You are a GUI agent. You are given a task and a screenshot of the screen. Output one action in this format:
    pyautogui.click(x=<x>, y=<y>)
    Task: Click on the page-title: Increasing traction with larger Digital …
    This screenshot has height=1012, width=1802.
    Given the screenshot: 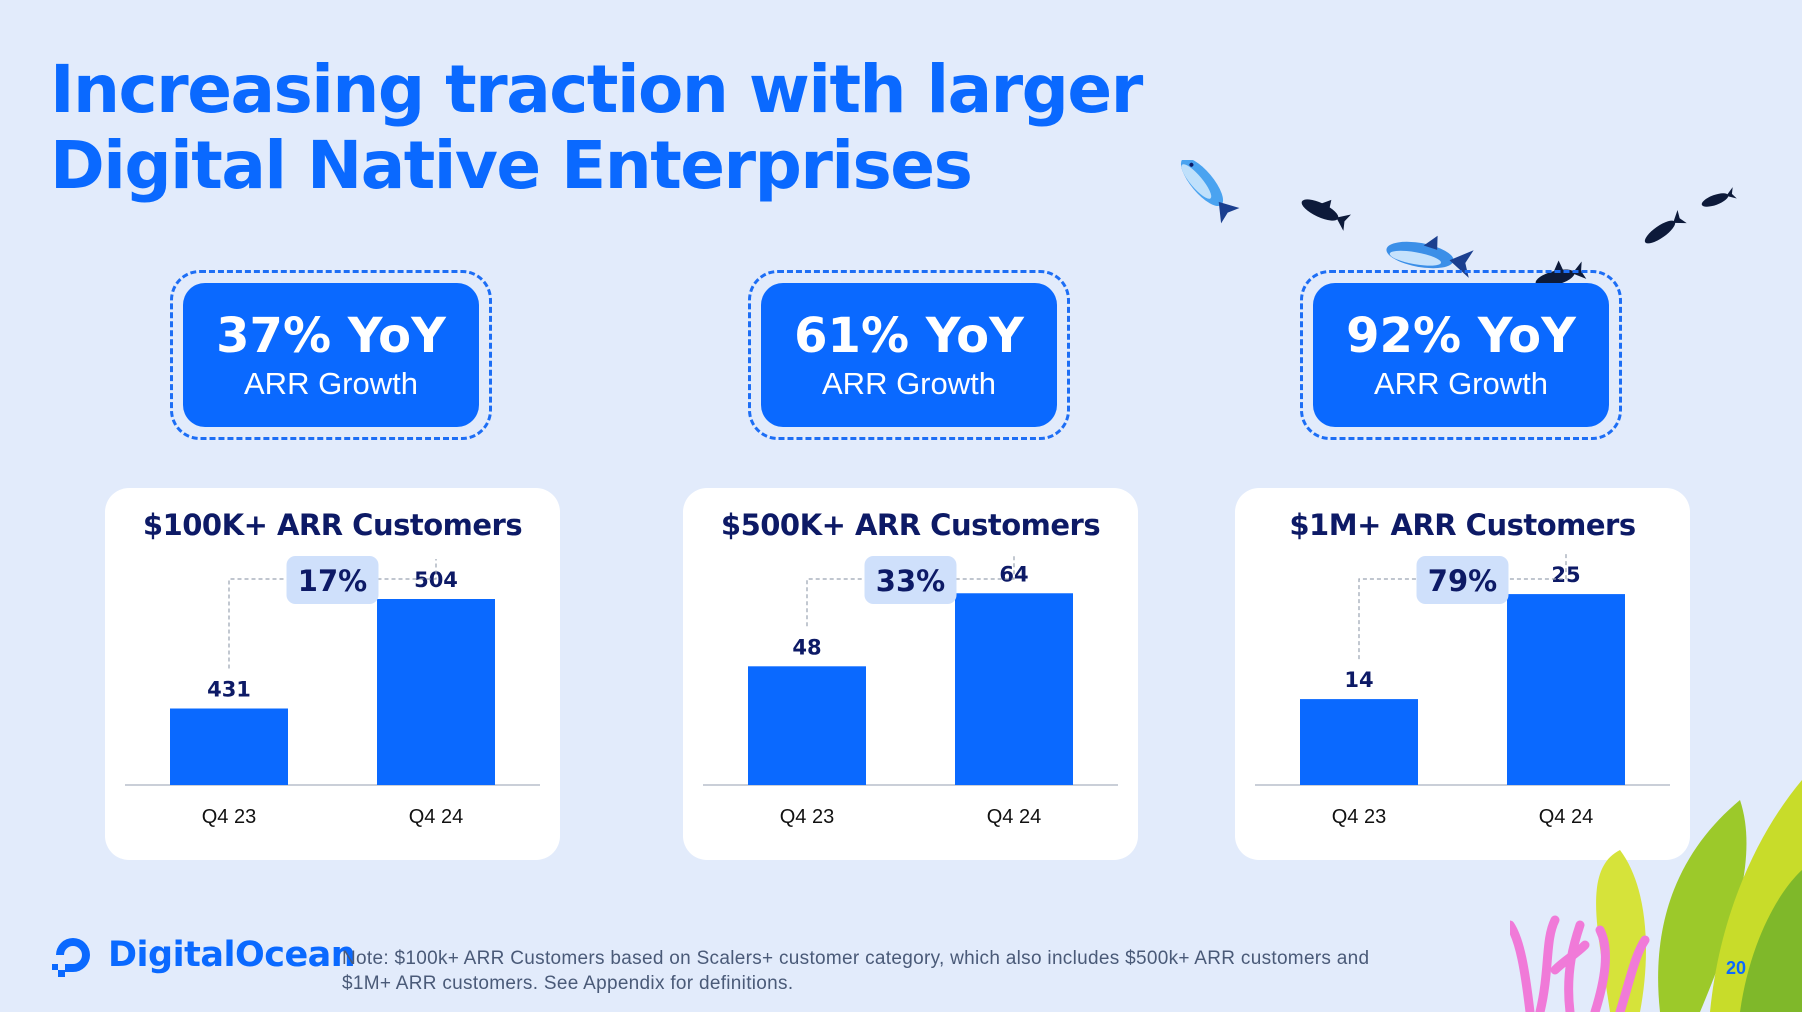 What is the action you would take?
    pyautogui.click(x=596, y=127)
    